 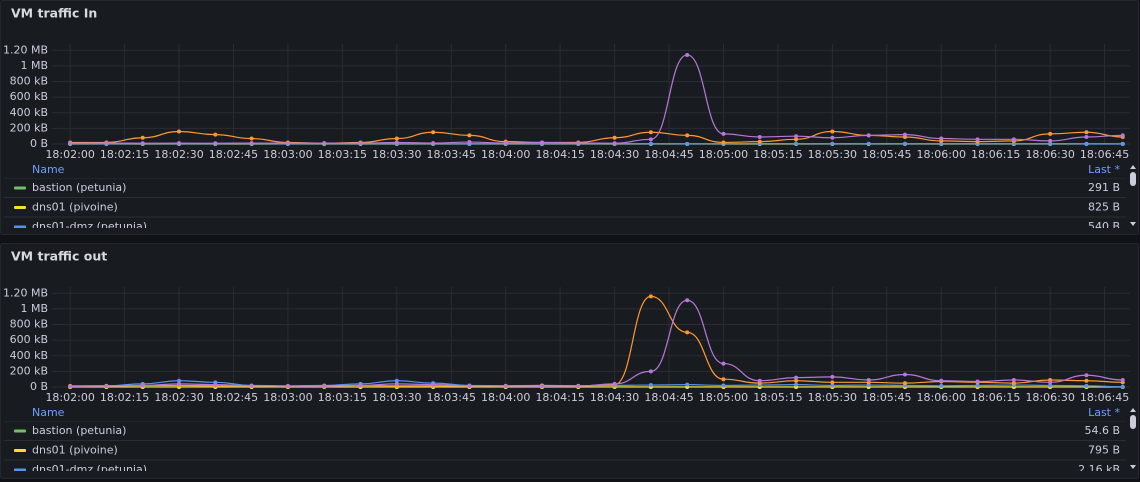 I want to click on x-tick-label: 18:02:45, so click(x=233, y=154).